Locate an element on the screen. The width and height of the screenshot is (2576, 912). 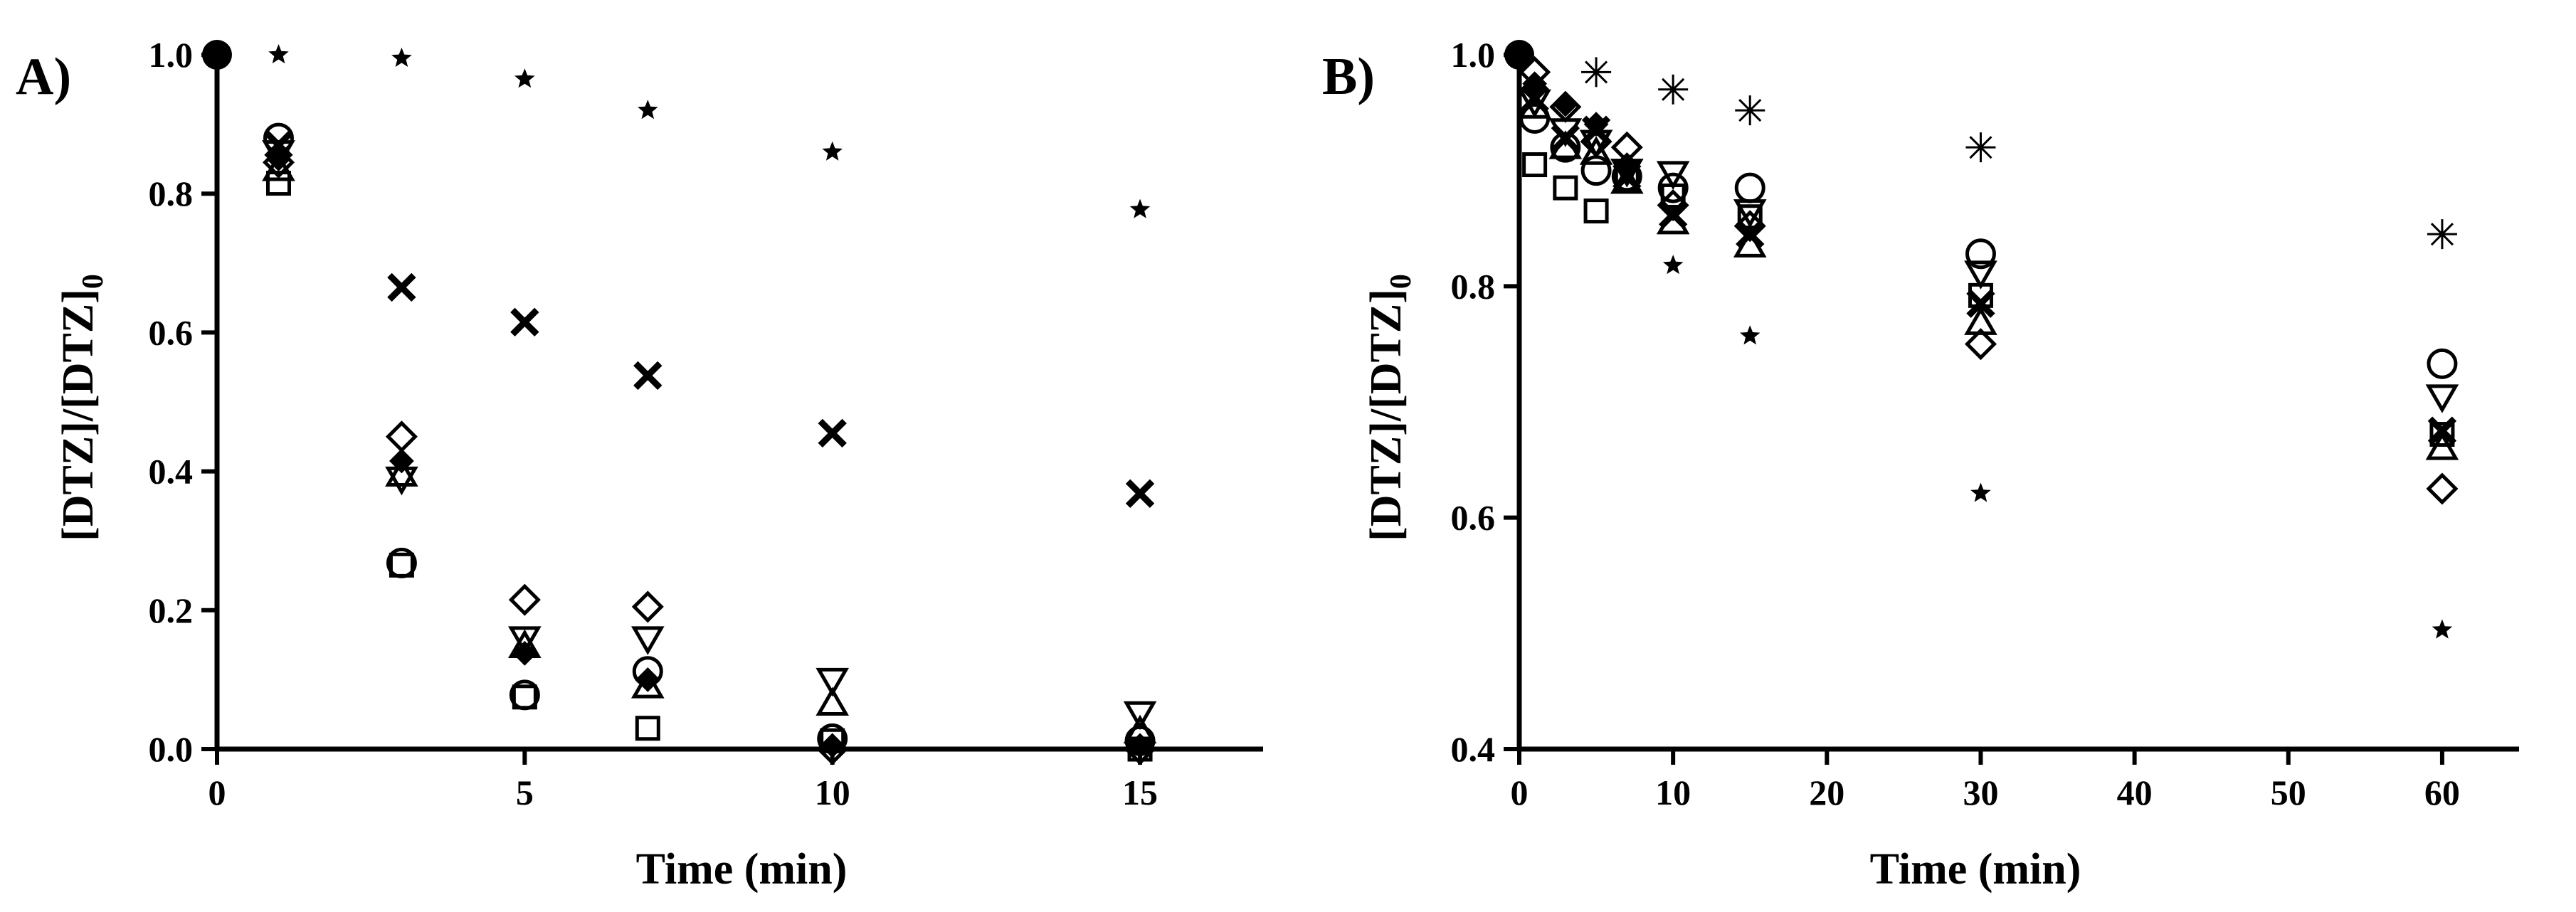
panel-b-y-title-subscript: 0 is located at coordinates (1401, 281).